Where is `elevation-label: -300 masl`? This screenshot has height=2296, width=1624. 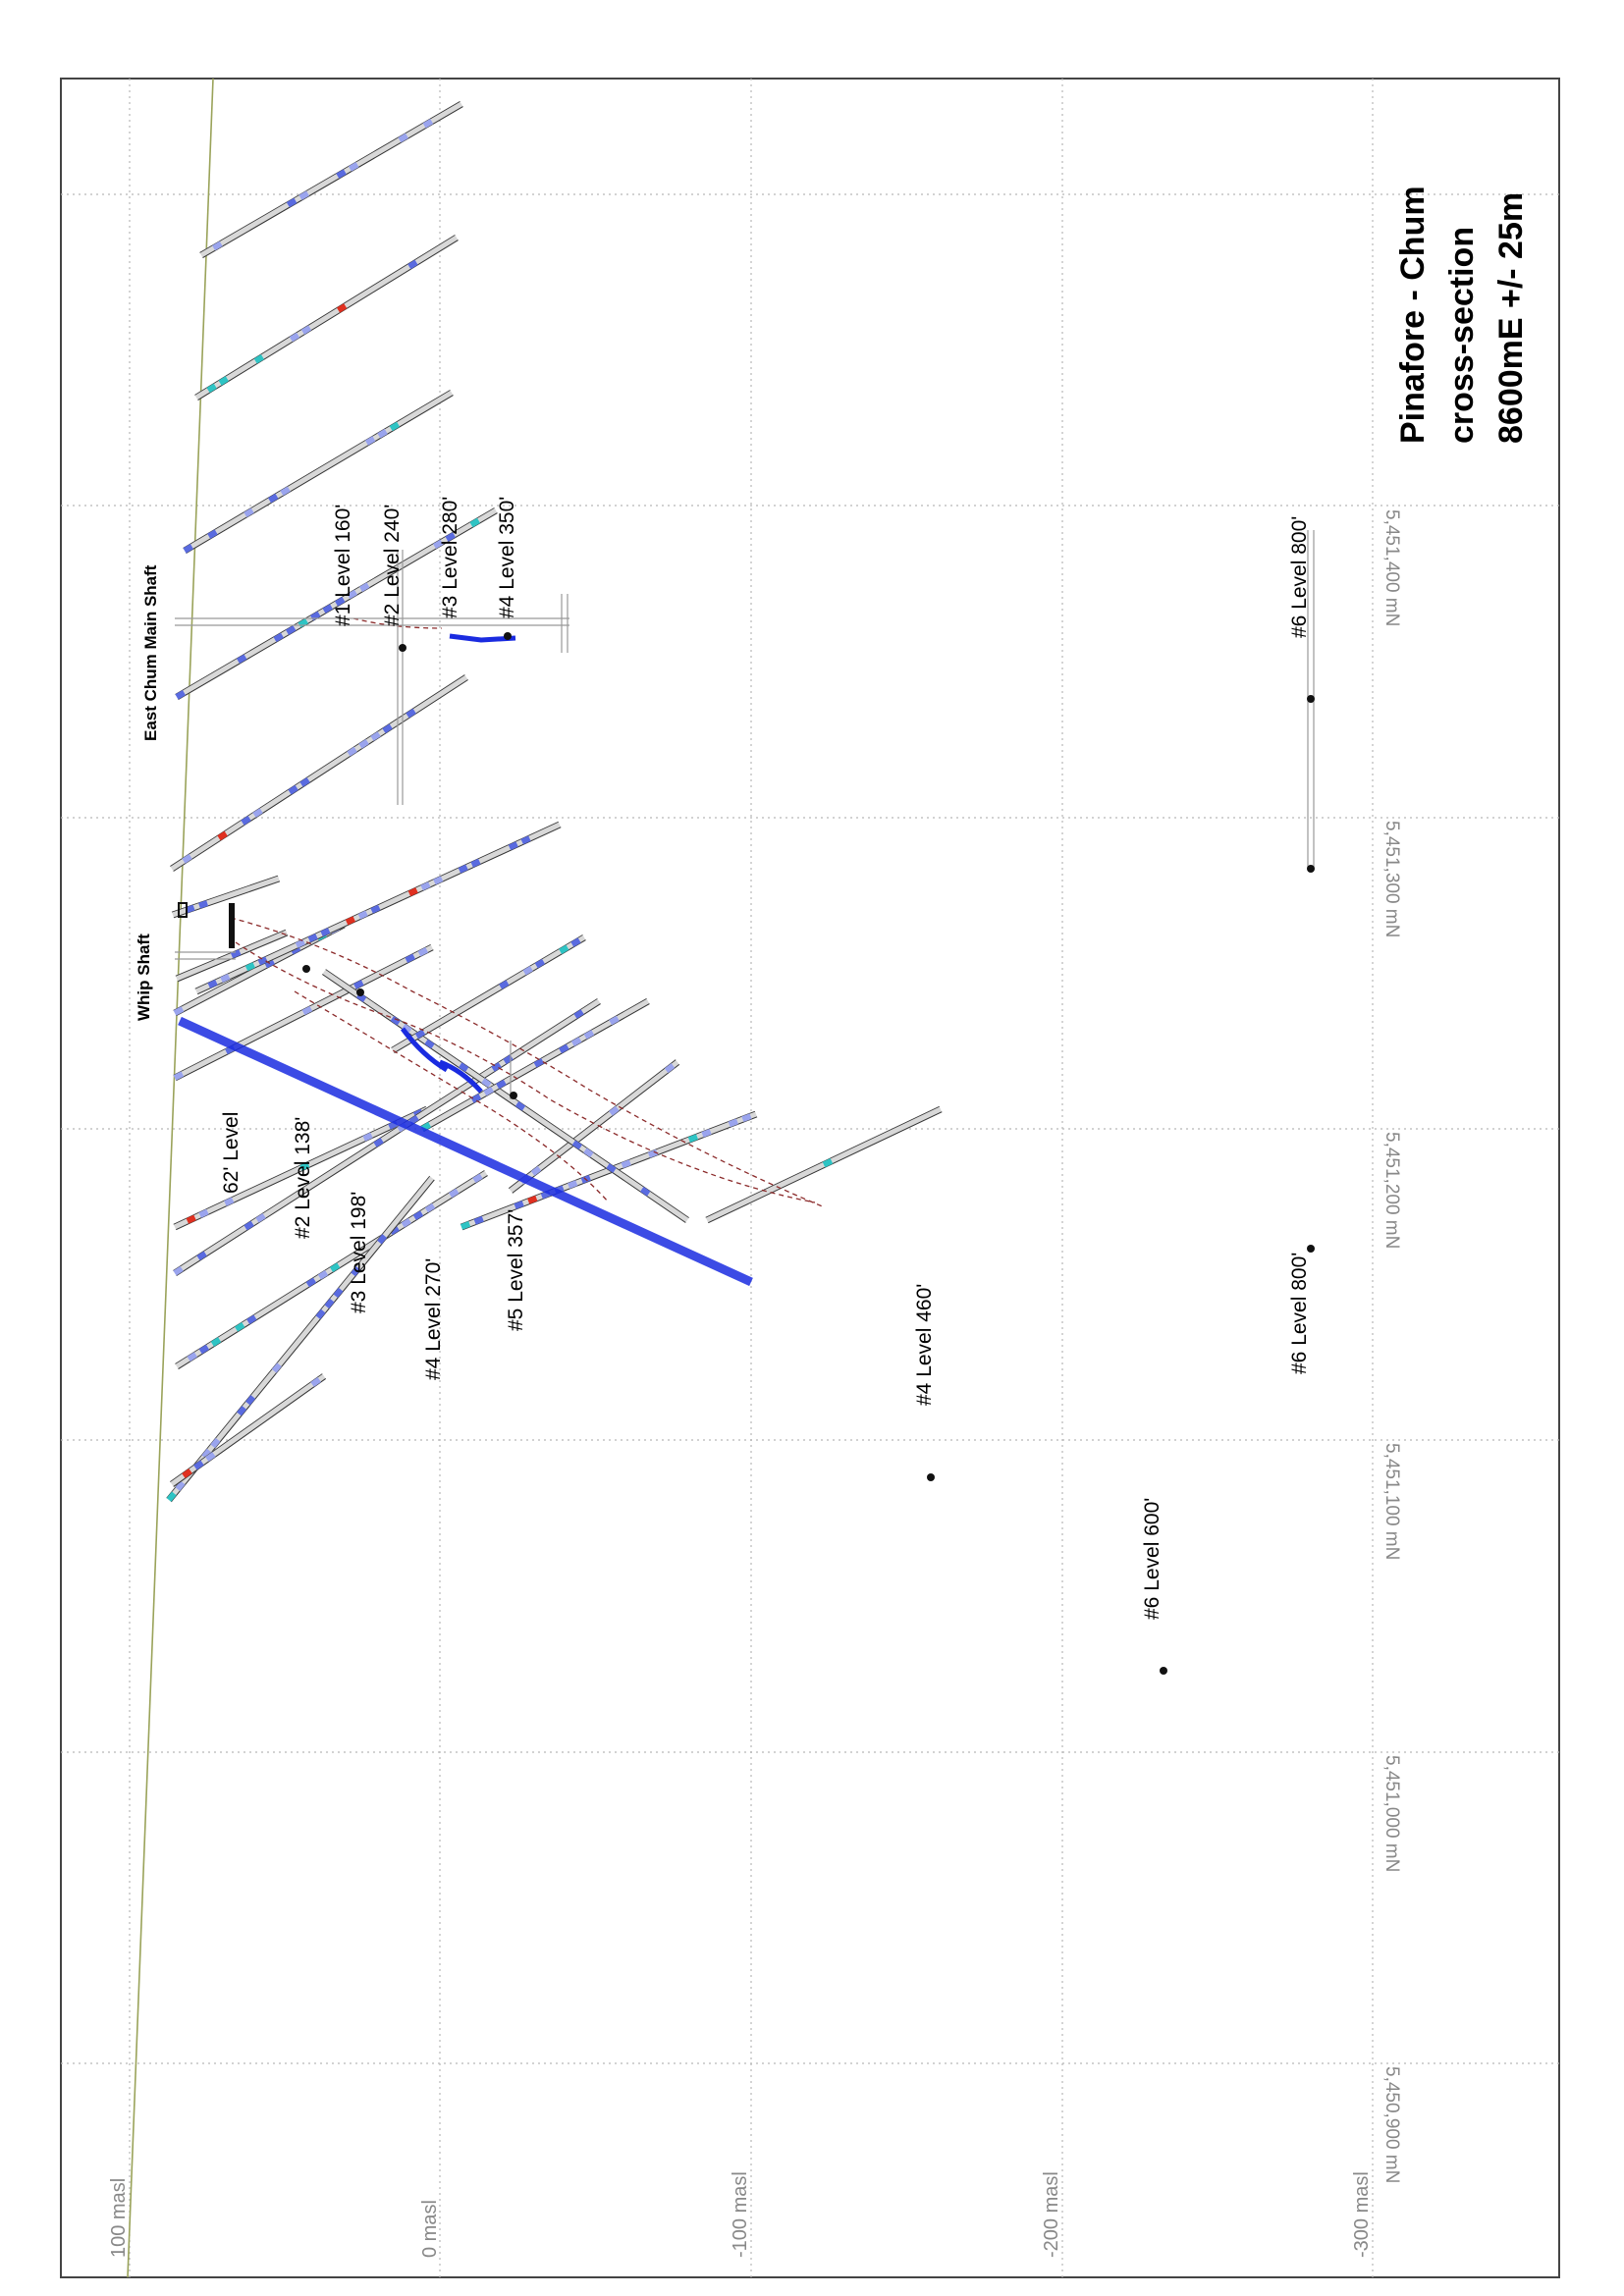
elevation-label: -300 masl is located at coordinates (1362, 2215).